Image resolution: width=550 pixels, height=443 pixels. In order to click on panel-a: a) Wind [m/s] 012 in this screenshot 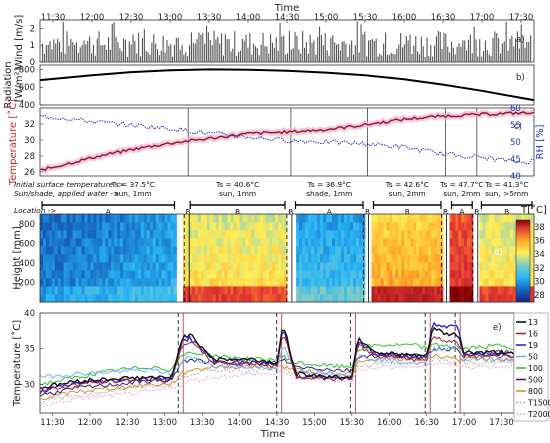, I will do `click(274, 42)`.